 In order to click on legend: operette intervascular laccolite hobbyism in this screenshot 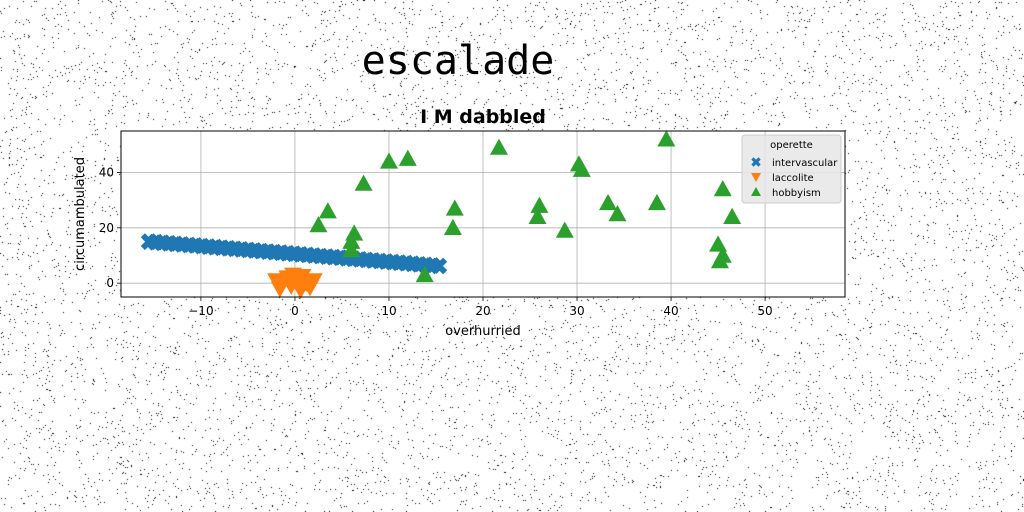, I will do `click(791, 169)`.